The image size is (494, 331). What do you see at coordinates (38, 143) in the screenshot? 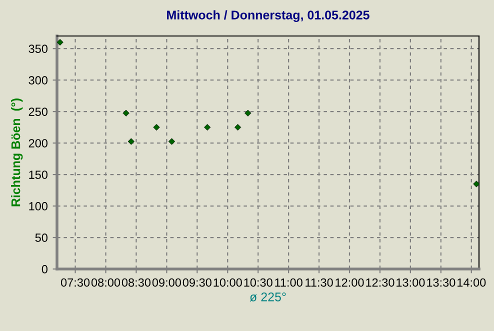
I see `y-tick-label: 200` at bounding box center [38, 143].